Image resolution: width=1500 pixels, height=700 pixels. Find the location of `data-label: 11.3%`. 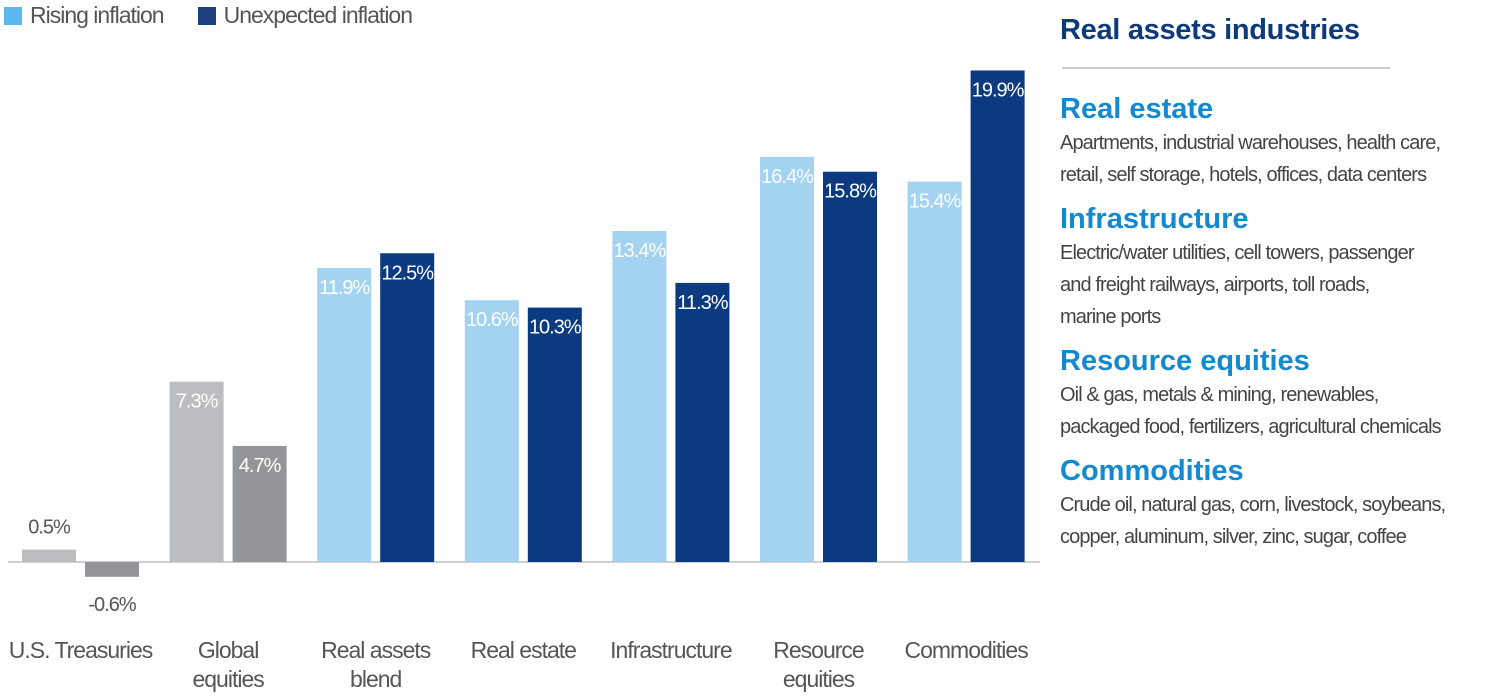

data-label: 11.3% is located at coordinates (702, 303).